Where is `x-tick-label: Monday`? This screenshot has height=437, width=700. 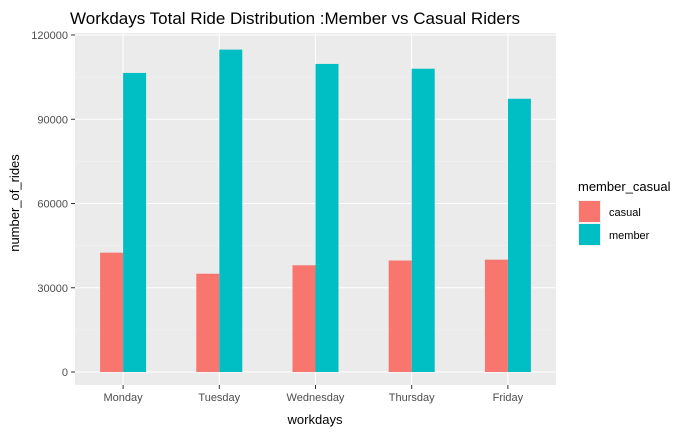 x-tick-label: Monday is located at coordinates (124, 398).